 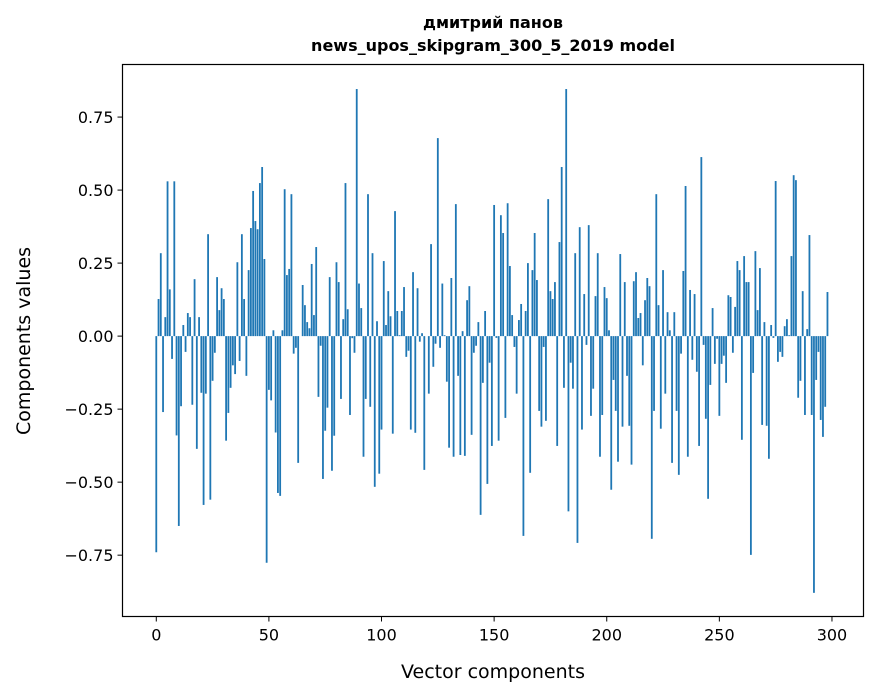 What do you see at coordinates (88, 409) in the screenshot?
I see `y-tick-label: −0.25` at bounding box center [88, 409].